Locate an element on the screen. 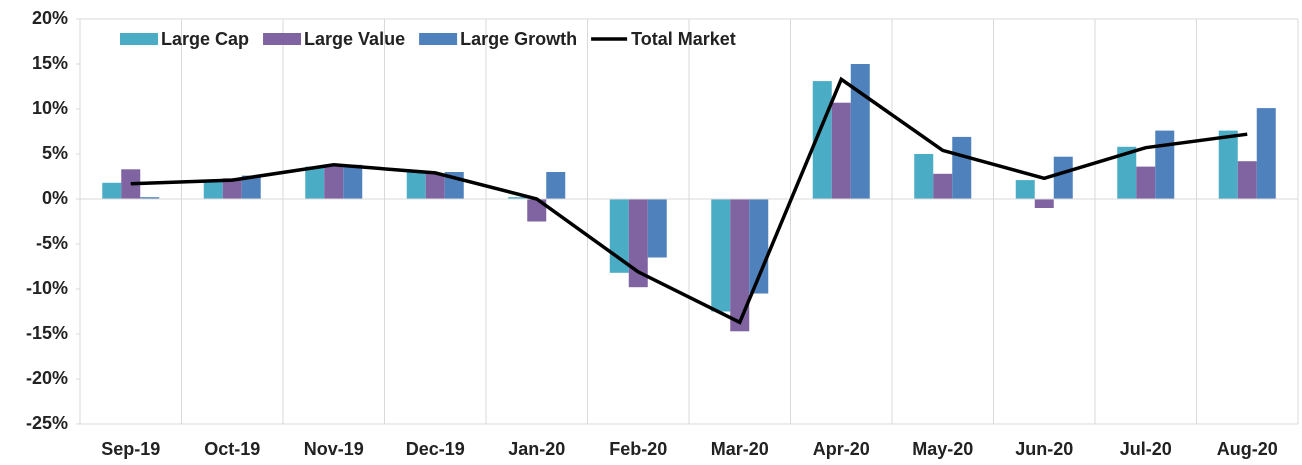  x-tick-label: Jul-20 is located at coordinates (1146, 449).